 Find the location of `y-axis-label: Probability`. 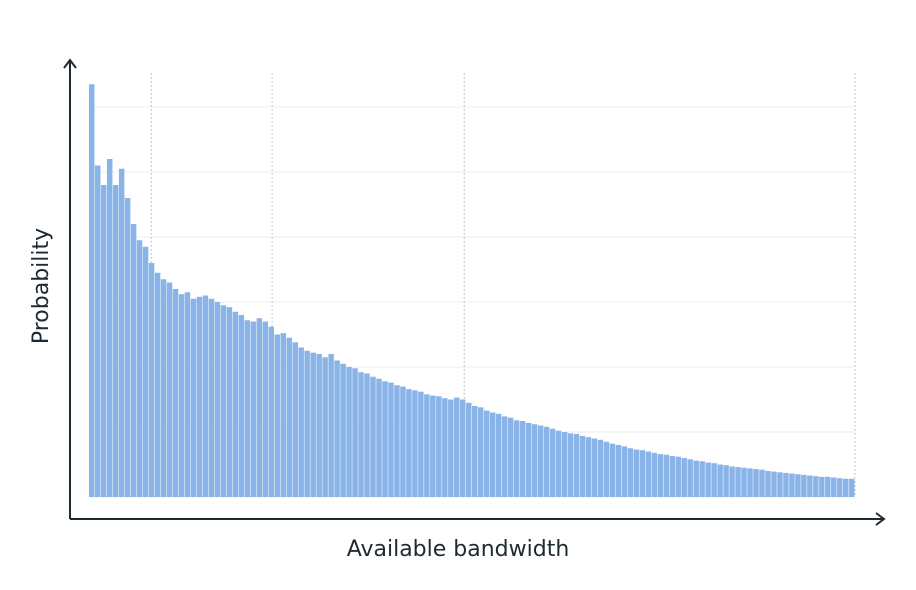

y-axis-label: Probability is located at coordinates (41, 286).